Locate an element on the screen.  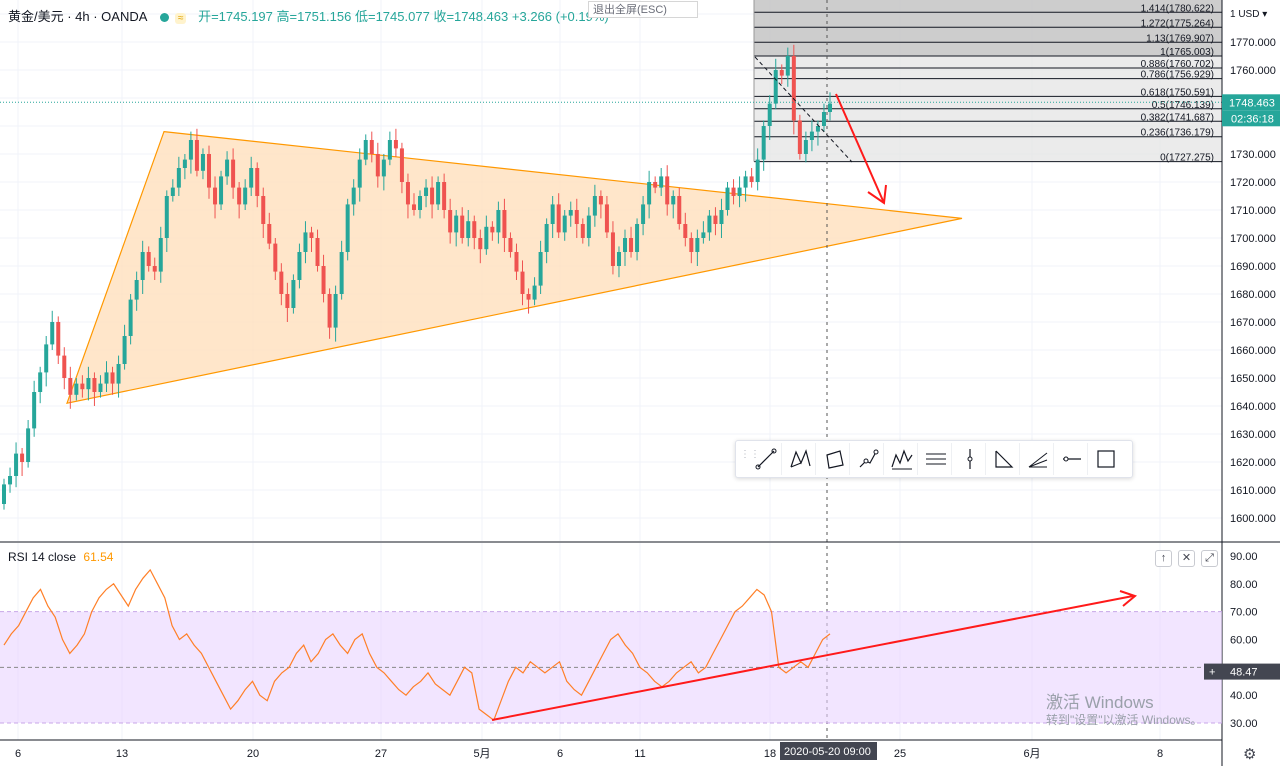
xabcd-pattern-tool-button is located at coordinates (800, 459).